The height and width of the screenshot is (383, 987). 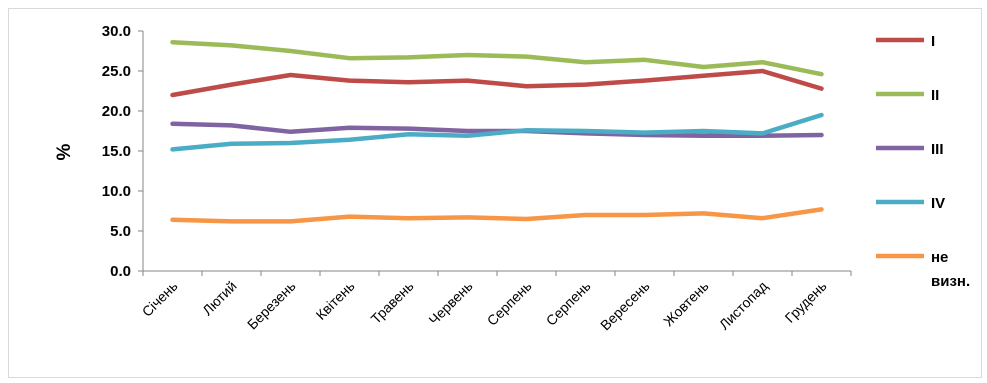 What do you see at coordinates (116, 151) in the screenshot?
I see `y-tick-label: 15.0` at bounding box center [116, 151].